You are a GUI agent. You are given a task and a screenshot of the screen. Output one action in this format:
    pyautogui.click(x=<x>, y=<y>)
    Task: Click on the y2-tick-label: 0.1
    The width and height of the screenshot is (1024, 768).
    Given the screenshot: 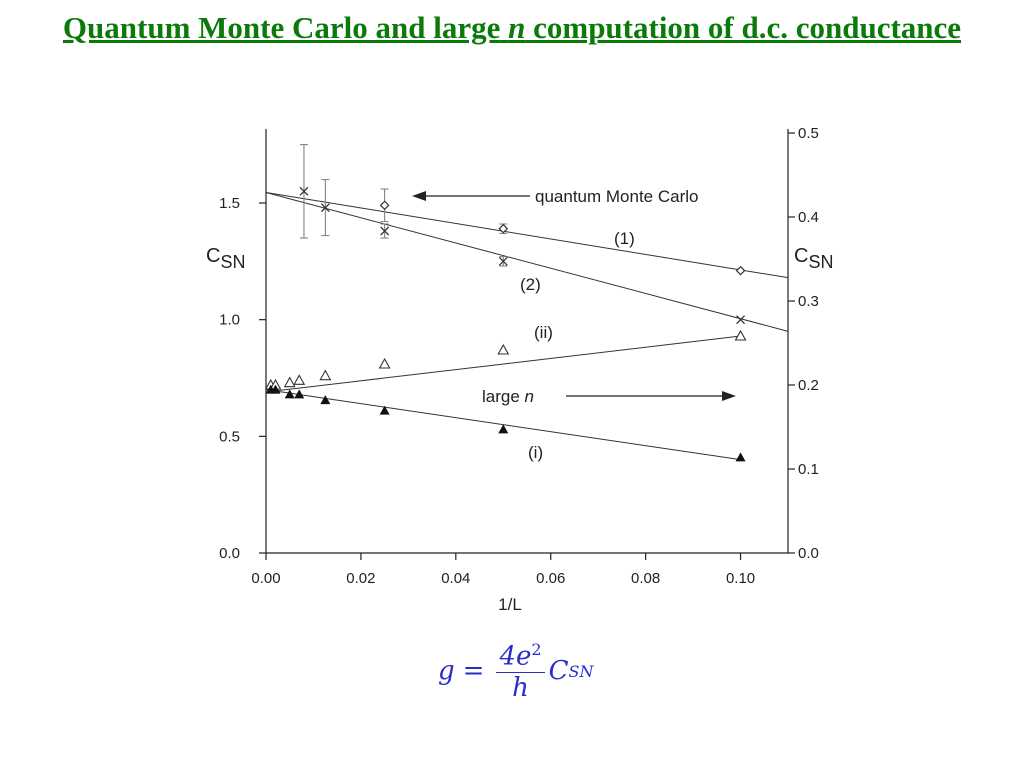 What is the action you would take?
    pyautogui.click(x=808, y=469)
    